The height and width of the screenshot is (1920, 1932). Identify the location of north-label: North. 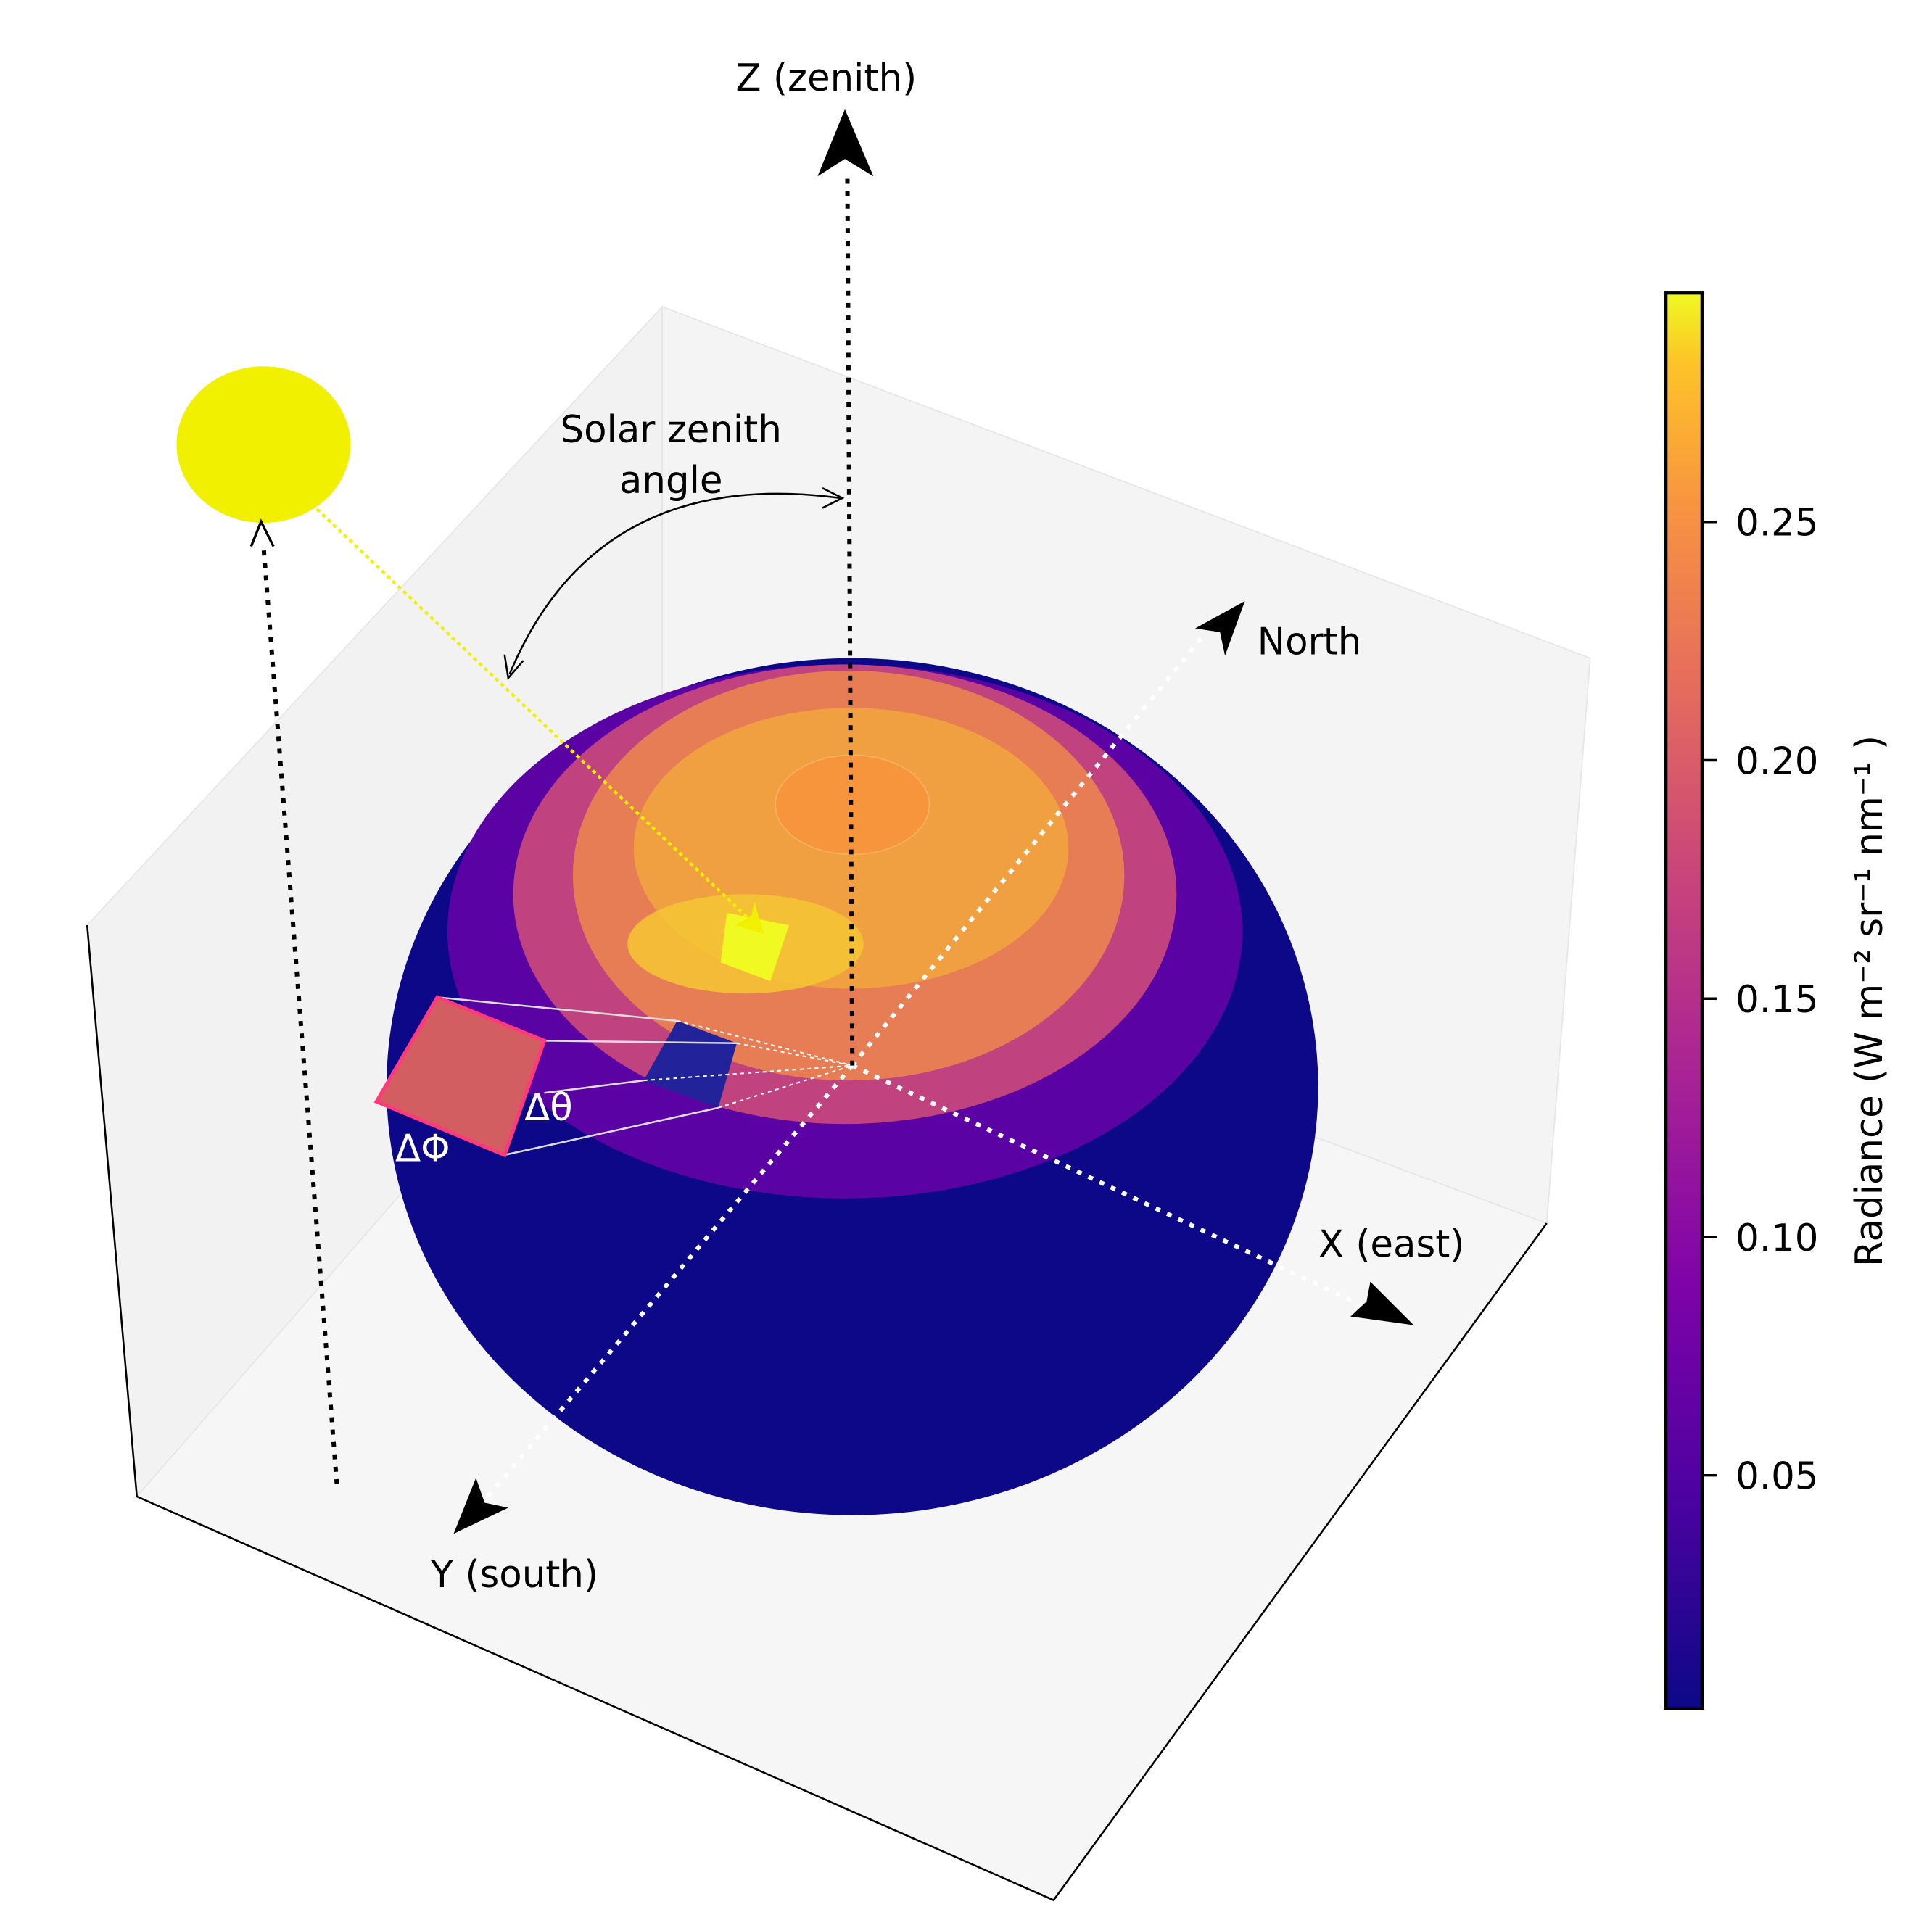
(1310, 642).